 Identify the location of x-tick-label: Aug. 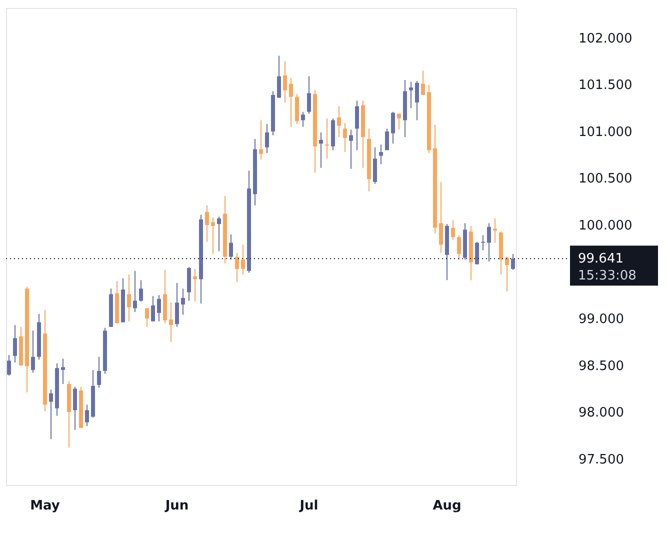
(447, 506).